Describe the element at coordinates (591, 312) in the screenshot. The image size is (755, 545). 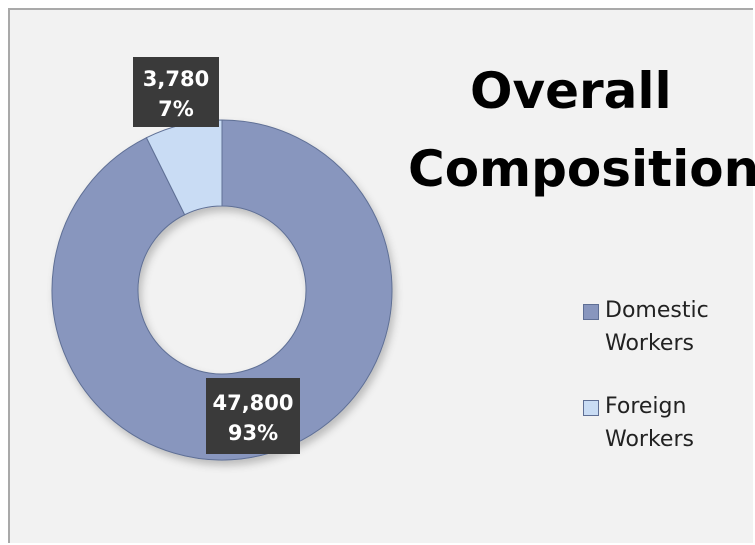
I see `legend-swatch-domestic` at that location.